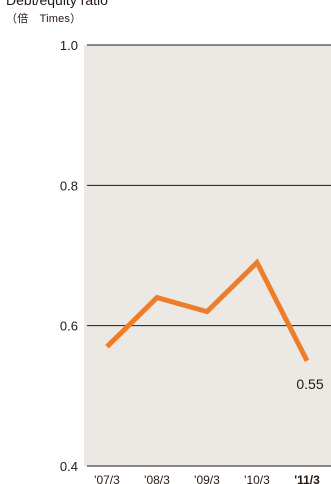 Image resolution: width=331 pixels, height=484 pixels. What do you see at coordinates (157, 478) in the screenshot?
I see `x-tick-label: '08/3` at bounding box center [157, 478].